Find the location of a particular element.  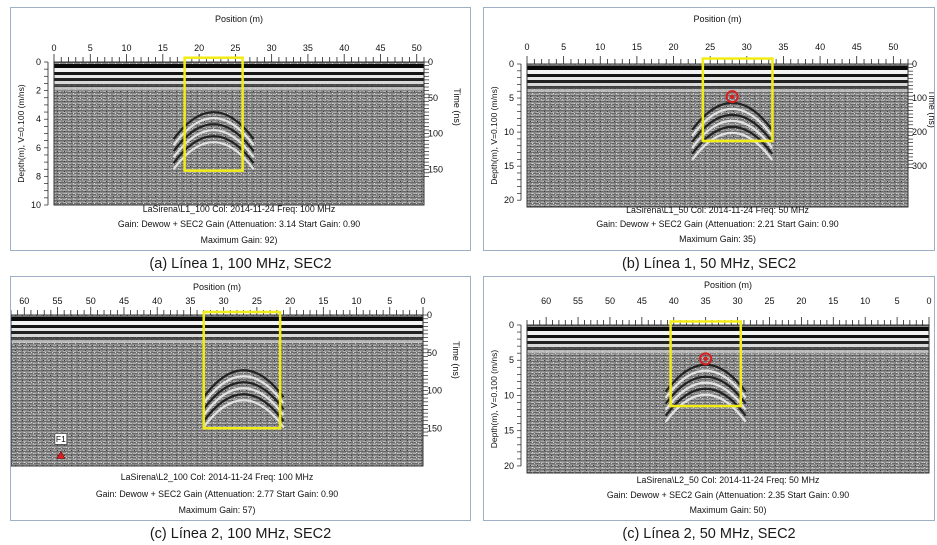

anomaly-circle is located at coordinates (732, 97).